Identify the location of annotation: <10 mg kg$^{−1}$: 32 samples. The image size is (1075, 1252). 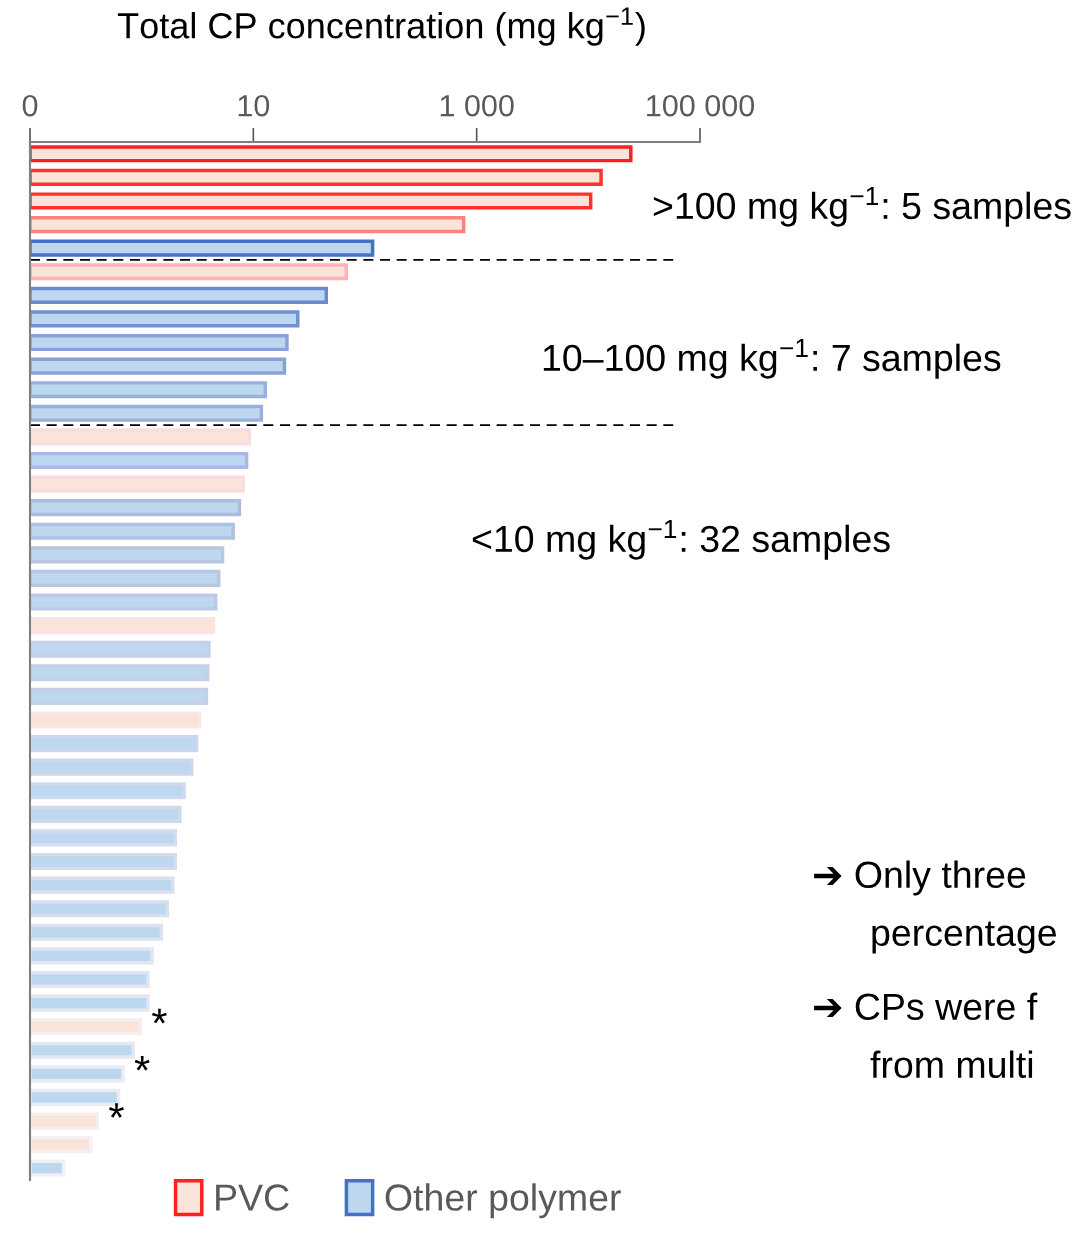
(681, 539).